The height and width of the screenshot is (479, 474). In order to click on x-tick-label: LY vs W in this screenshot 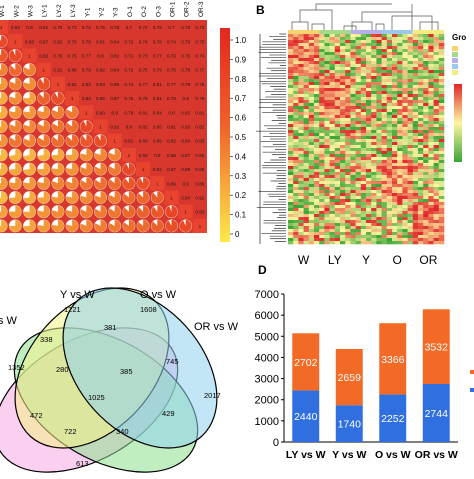, I will do `click(306, 455)`.